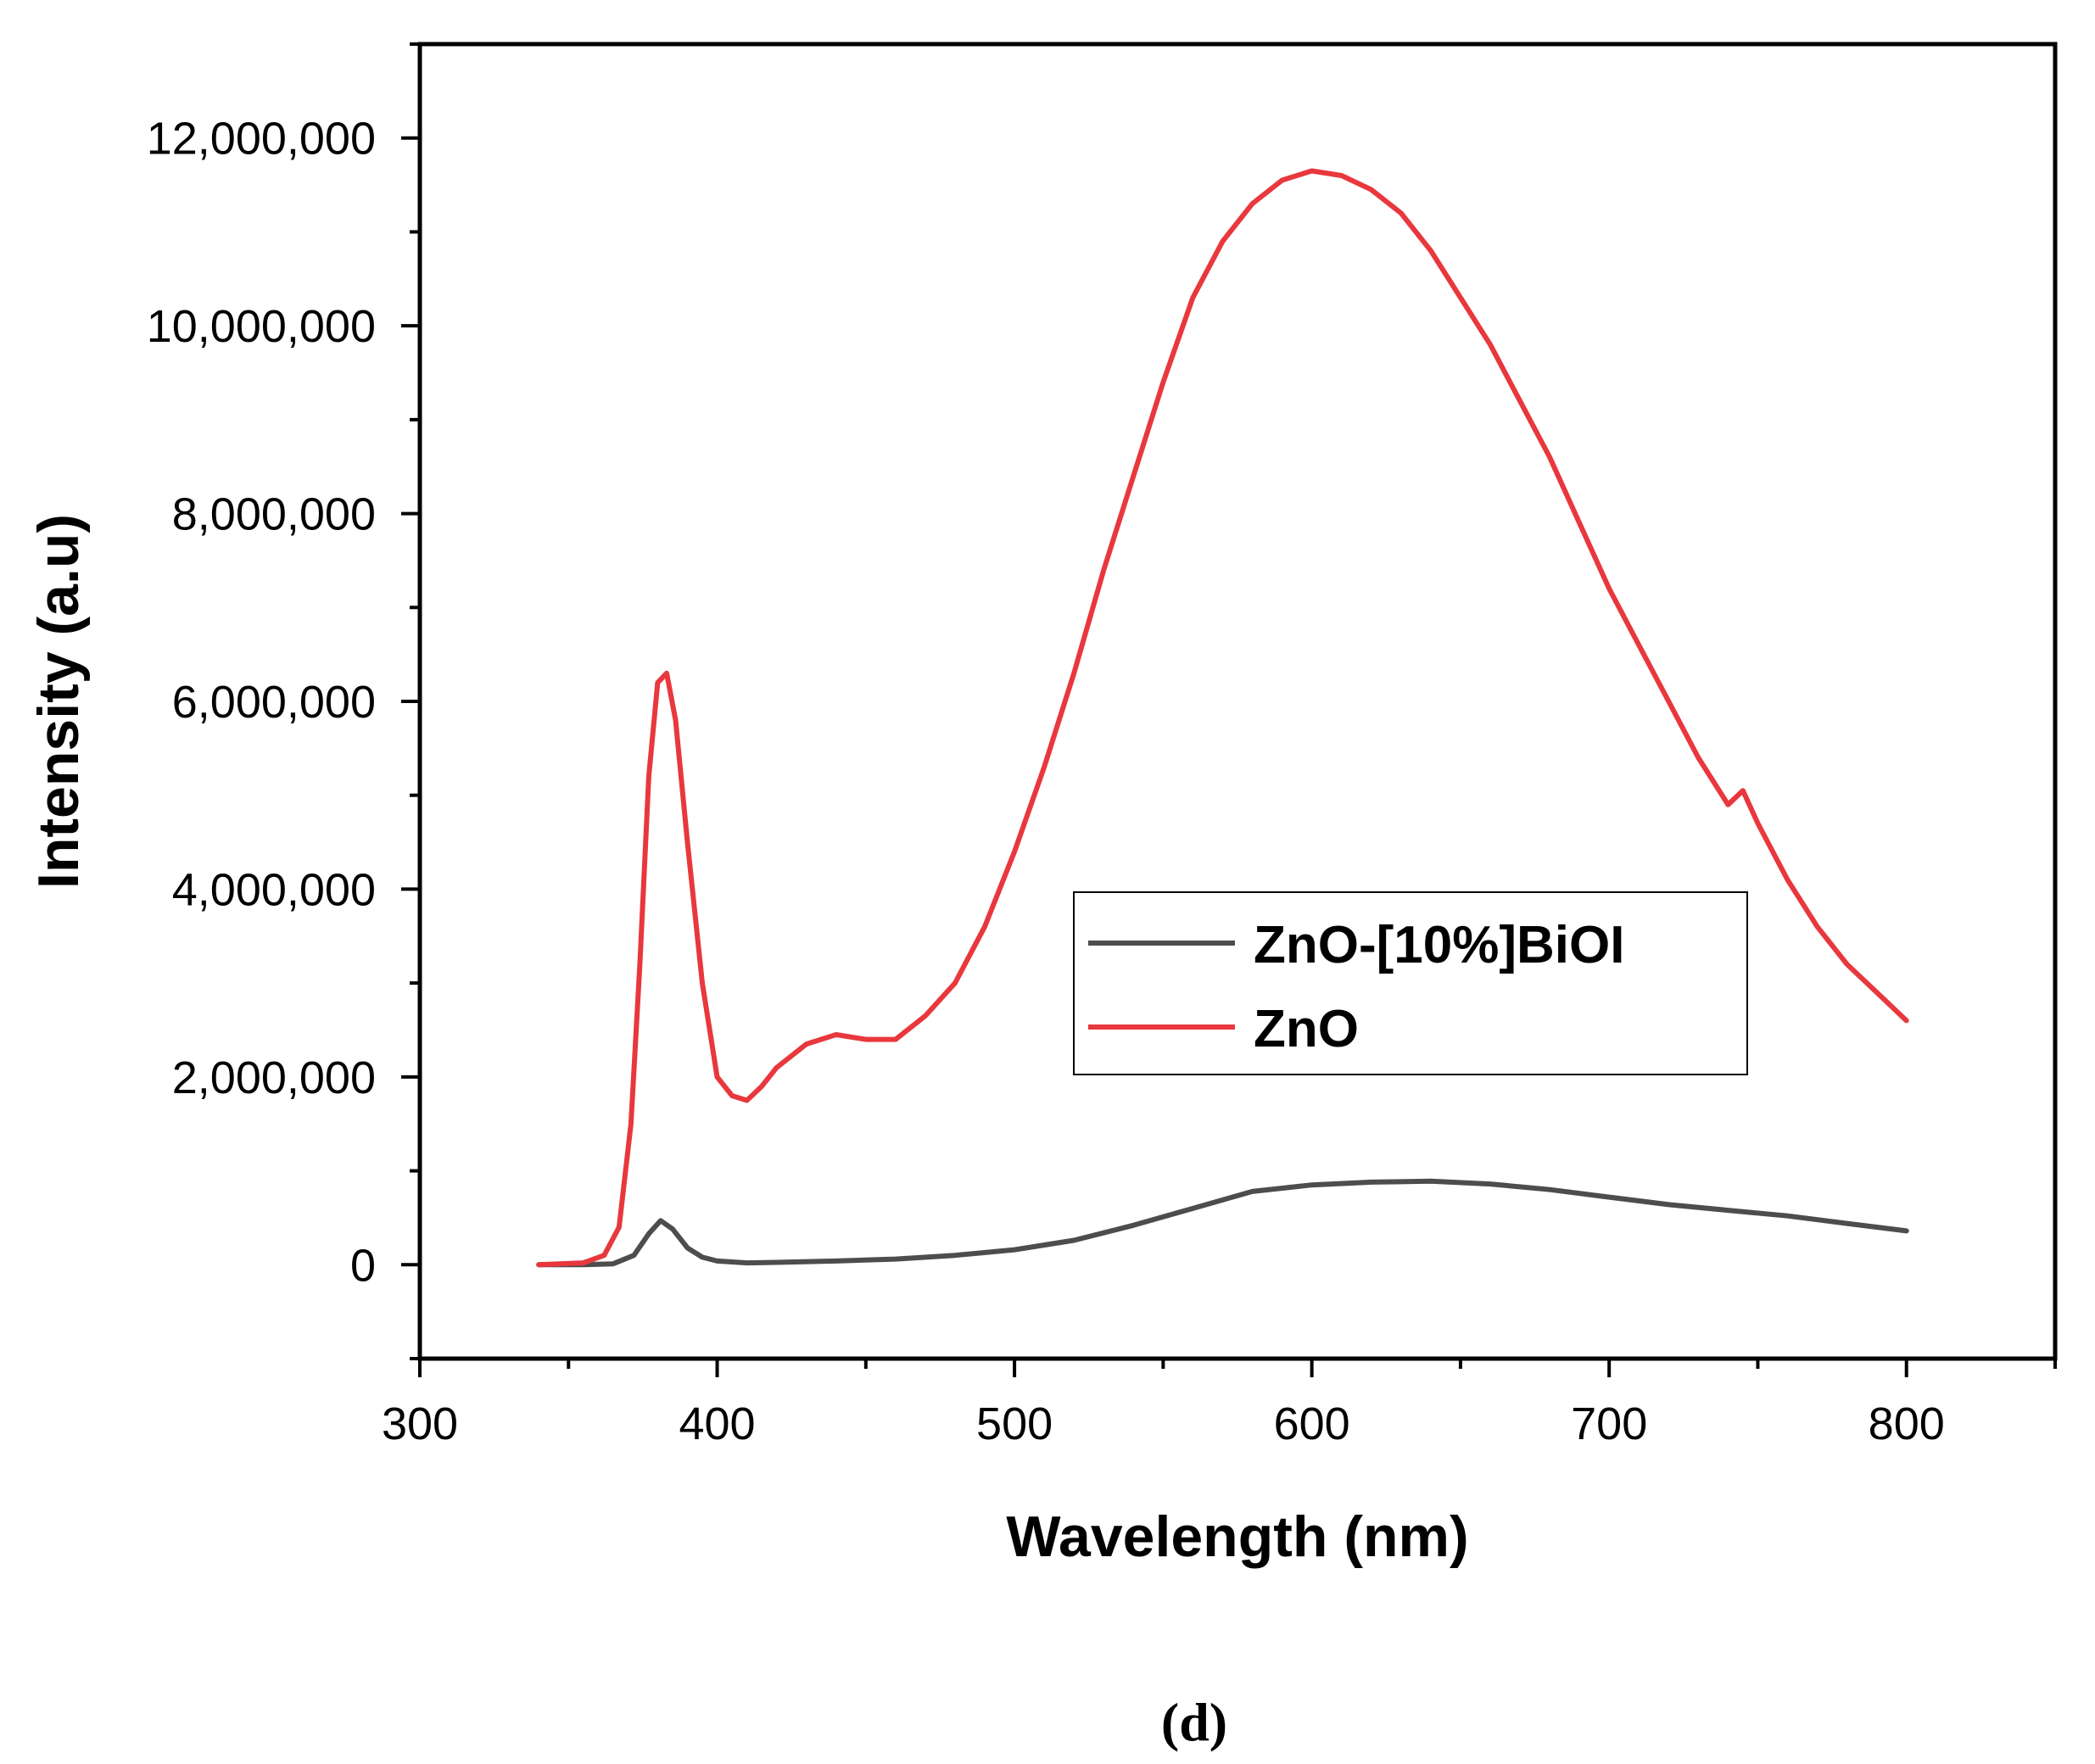 This screenshot has height=1764, width=2095. Describe the element at coordinates (1219, 1404) in the screenshot. I see `x-axis-ticks: 300 400 500 600 700 800` at that location.